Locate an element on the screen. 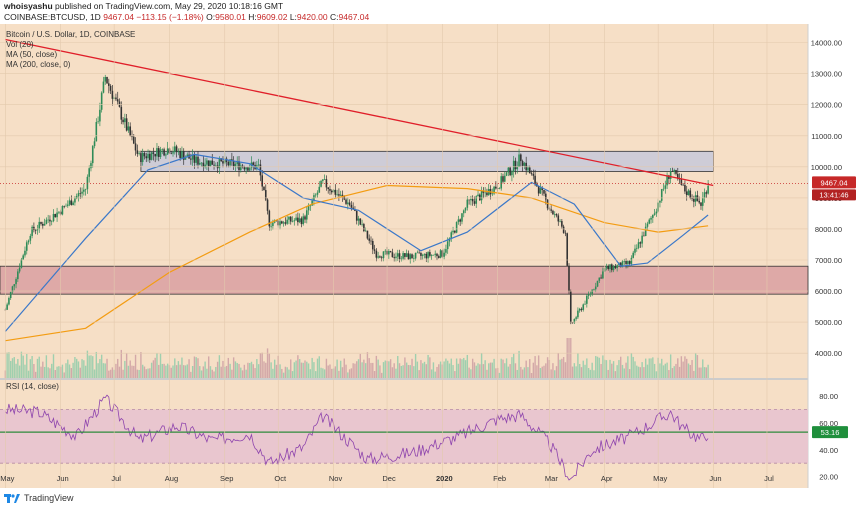 This screenshot has width=860, height=509. rsi-tick-label: 20.00 is located at coordinates (828, 477).